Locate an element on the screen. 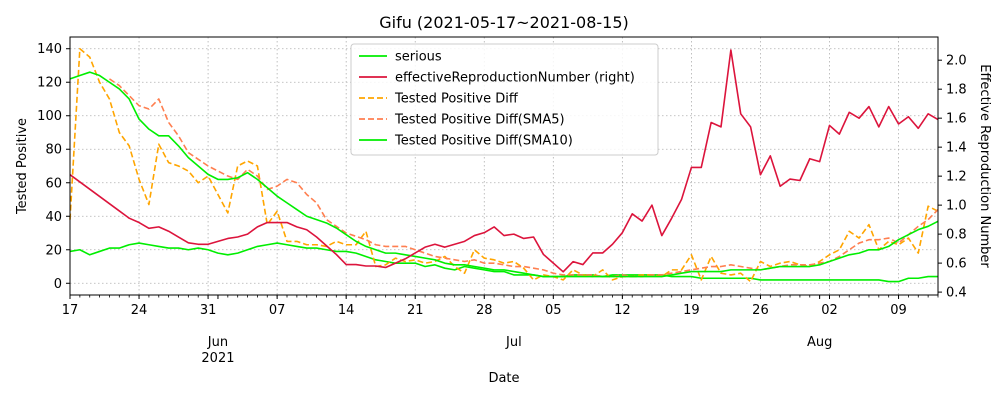  legend-box is located at coordinates (504, 99).